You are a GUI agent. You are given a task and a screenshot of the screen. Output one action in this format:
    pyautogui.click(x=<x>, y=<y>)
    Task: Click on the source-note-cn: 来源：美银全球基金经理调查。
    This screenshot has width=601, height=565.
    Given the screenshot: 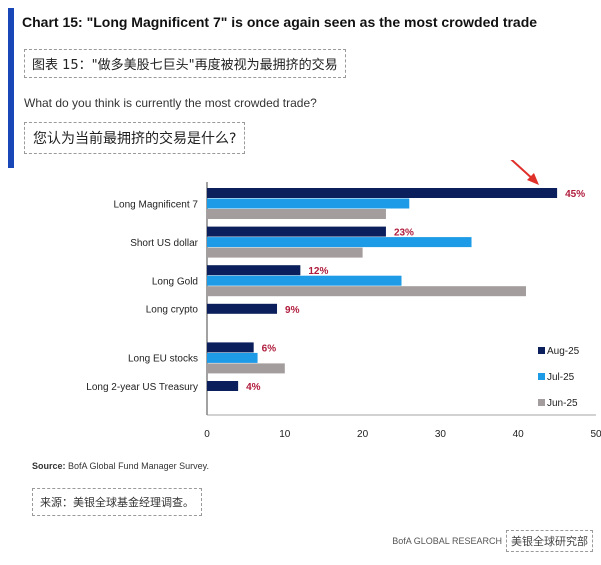 What is the action you would take?
    pyautogui.click(x=117, y=502)
    